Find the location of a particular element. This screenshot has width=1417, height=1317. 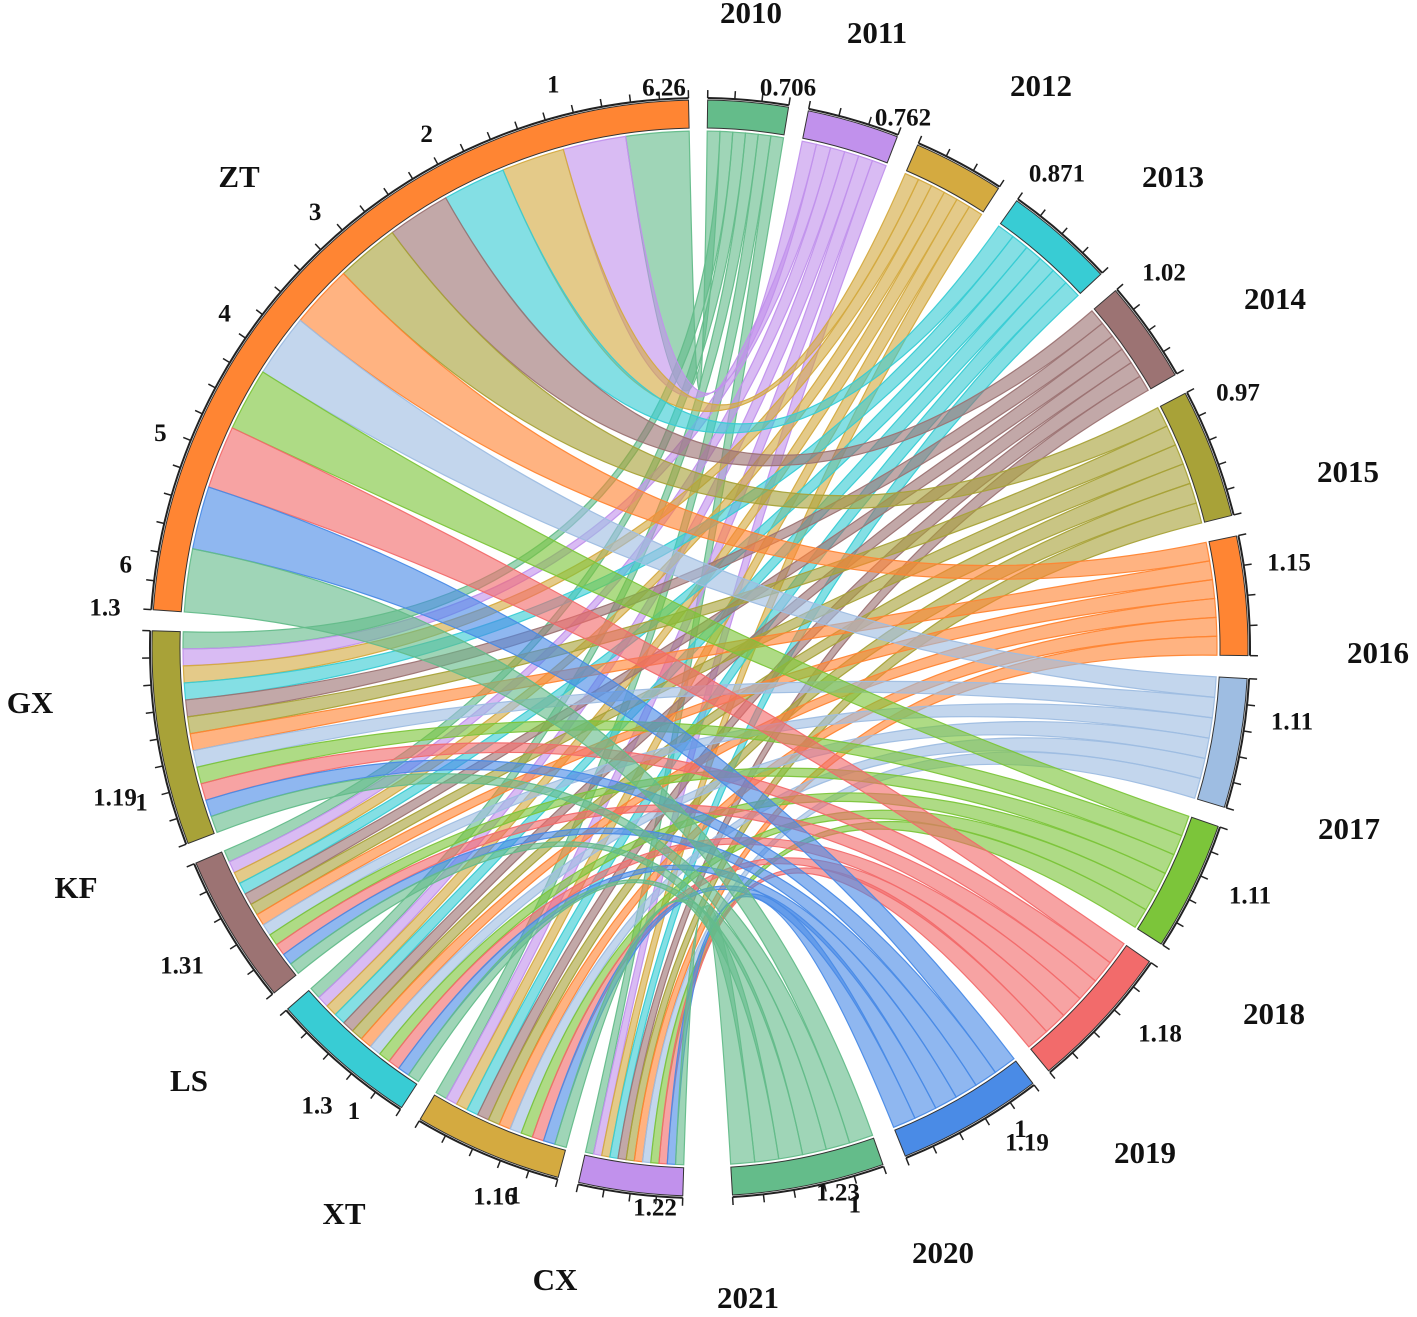

arc-target-2011 is located at coordinates (850, 137).